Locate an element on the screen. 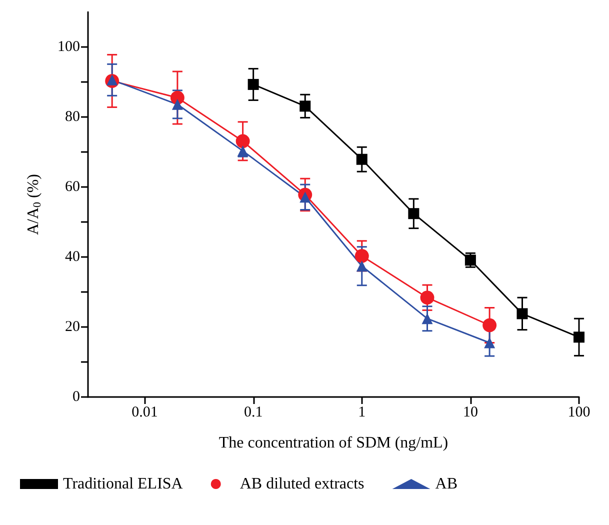 The width and height of the screenshot is (609, 525). legend-label: AB diluted extracts is located at coordinates (302, 484).